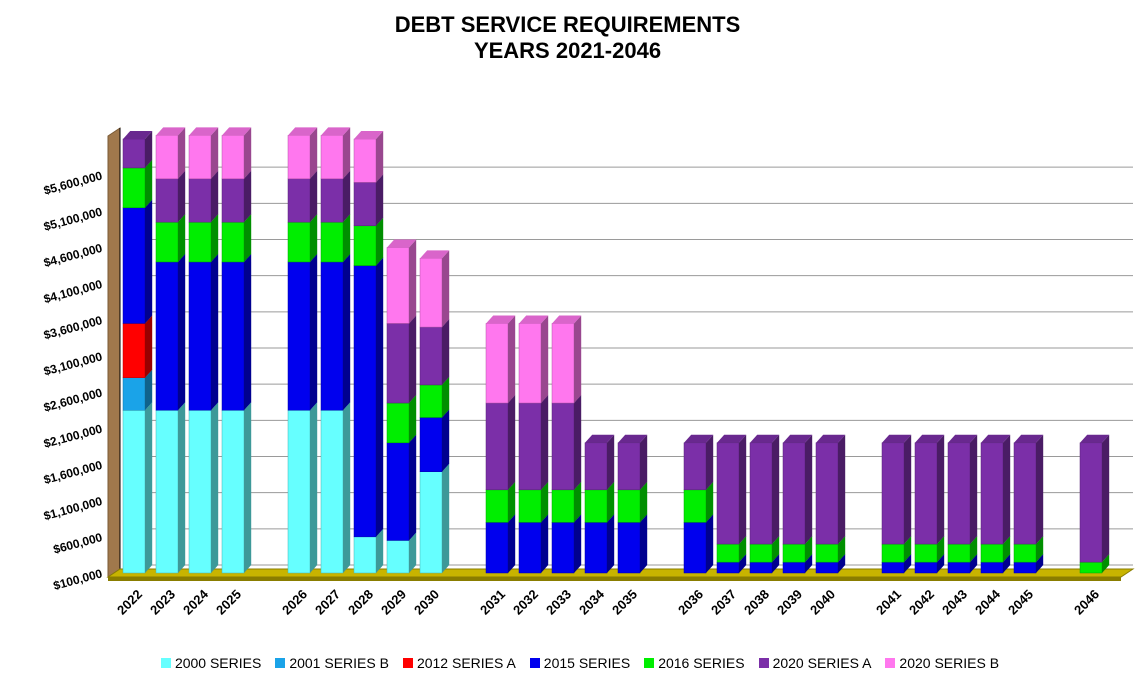  What do you see at coordinates (73, 399) in the screenshot?
I see `y-tick-label: $2,600,000` at bounding box center [73, 399].